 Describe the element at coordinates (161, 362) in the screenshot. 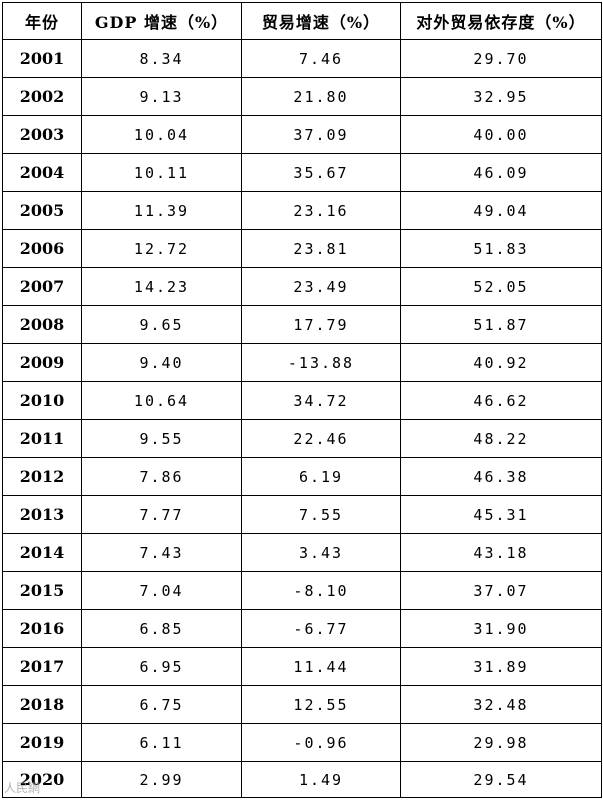

I see `cell-gdp-growth: 9.40` at that location.